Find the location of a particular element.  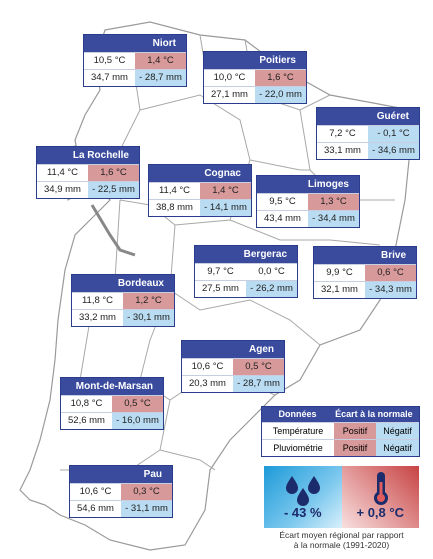

gironde-estuary is located at coordinates (113, 230).